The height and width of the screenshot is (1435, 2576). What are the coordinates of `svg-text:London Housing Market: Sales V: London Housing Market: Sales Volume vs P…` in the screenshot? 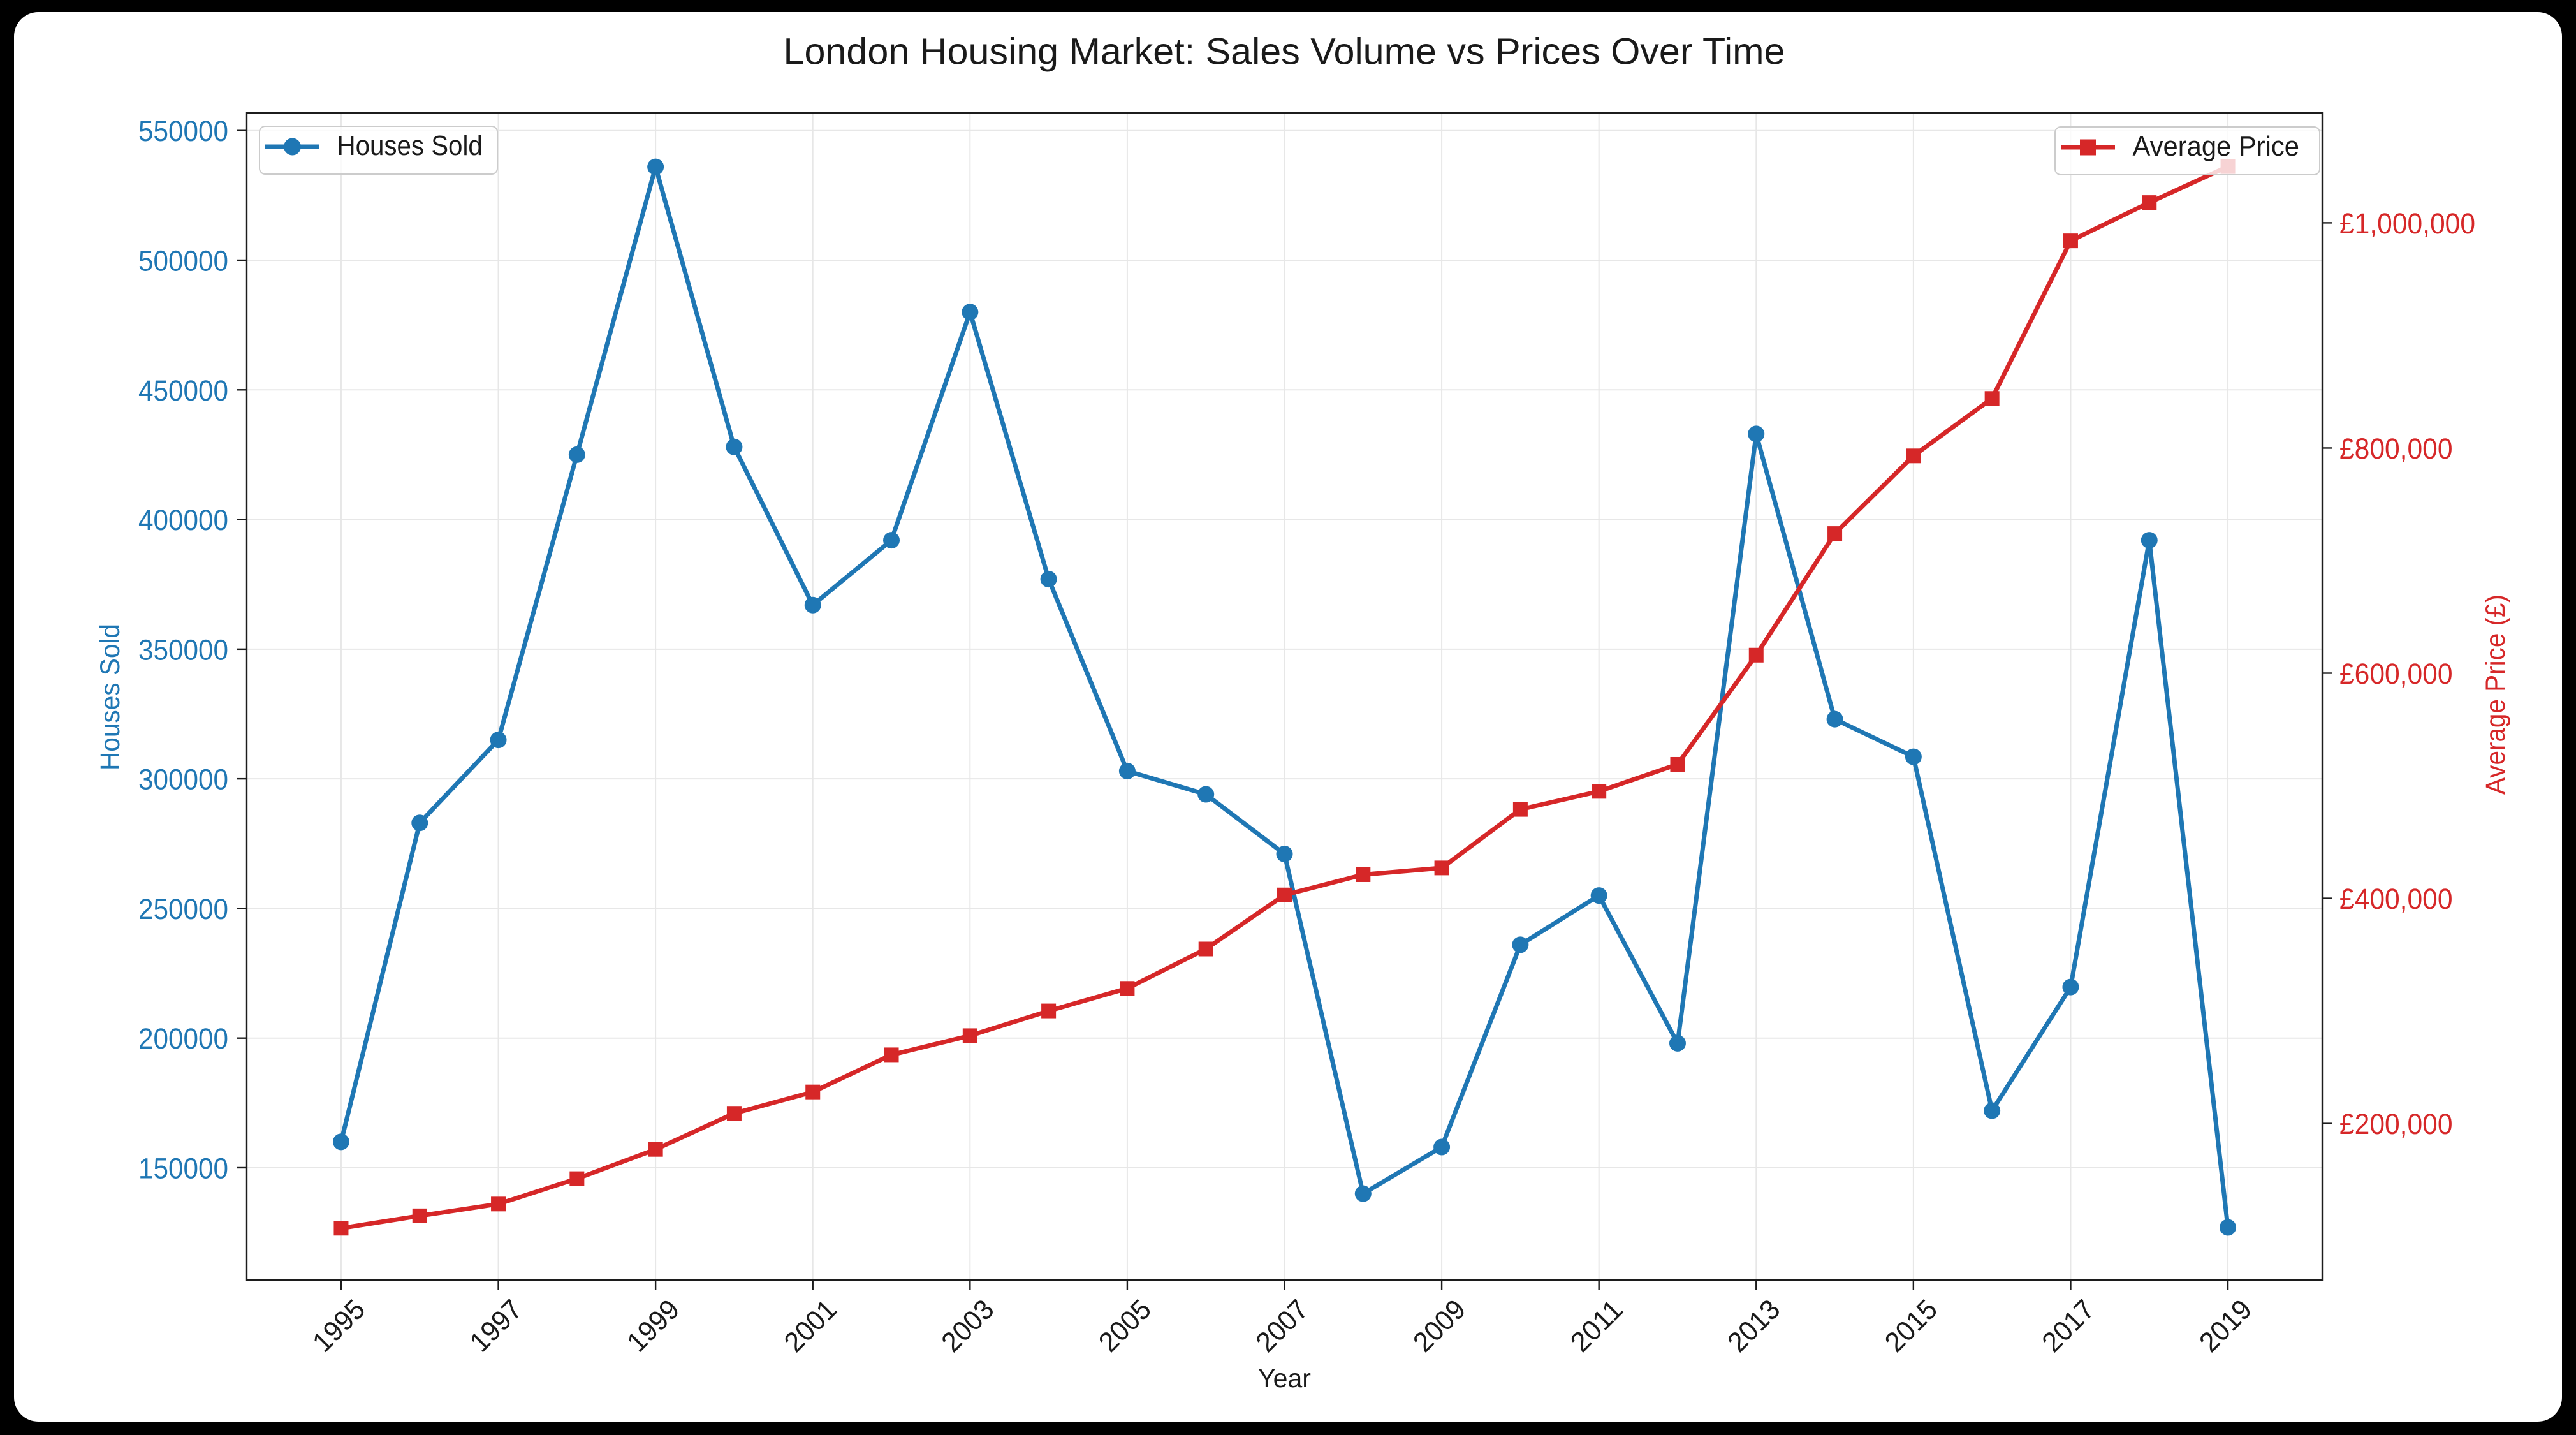 It's located at (1284, 52).